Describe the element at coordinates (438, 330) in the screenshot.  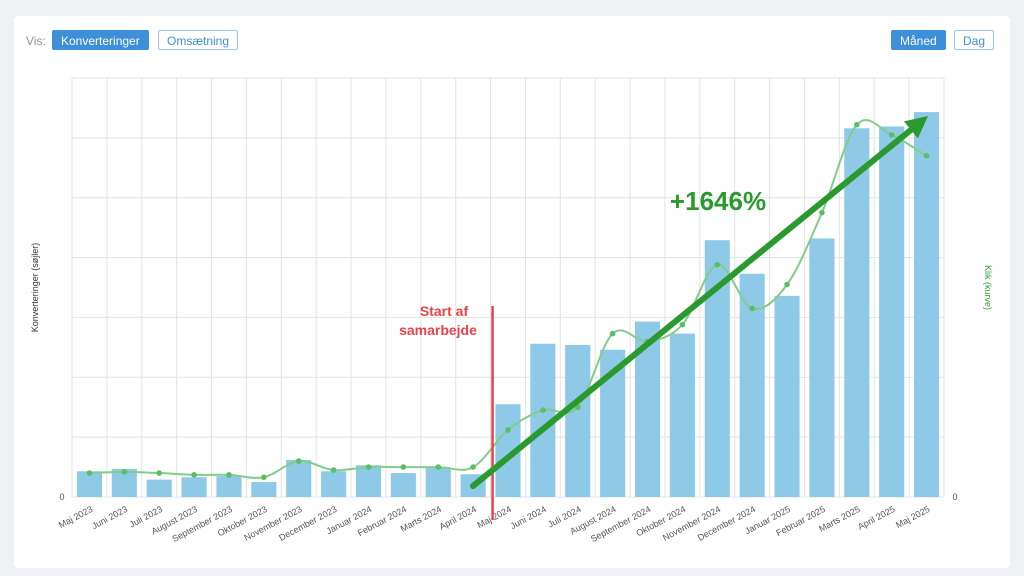
I see `start-annotation-line2: samarbejde` at that location.